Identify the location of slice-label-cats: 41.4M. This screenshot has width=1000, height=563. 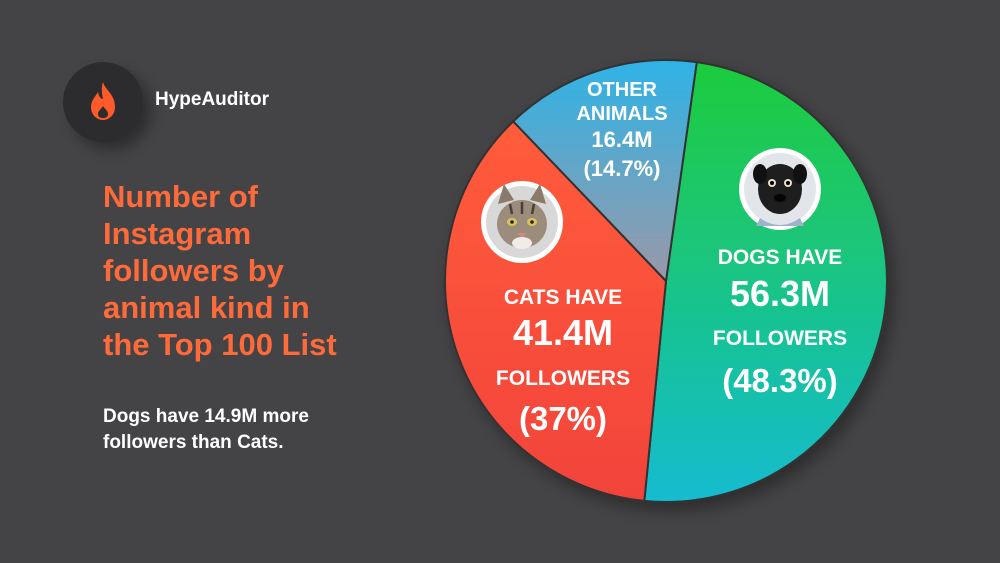
(563, 332).